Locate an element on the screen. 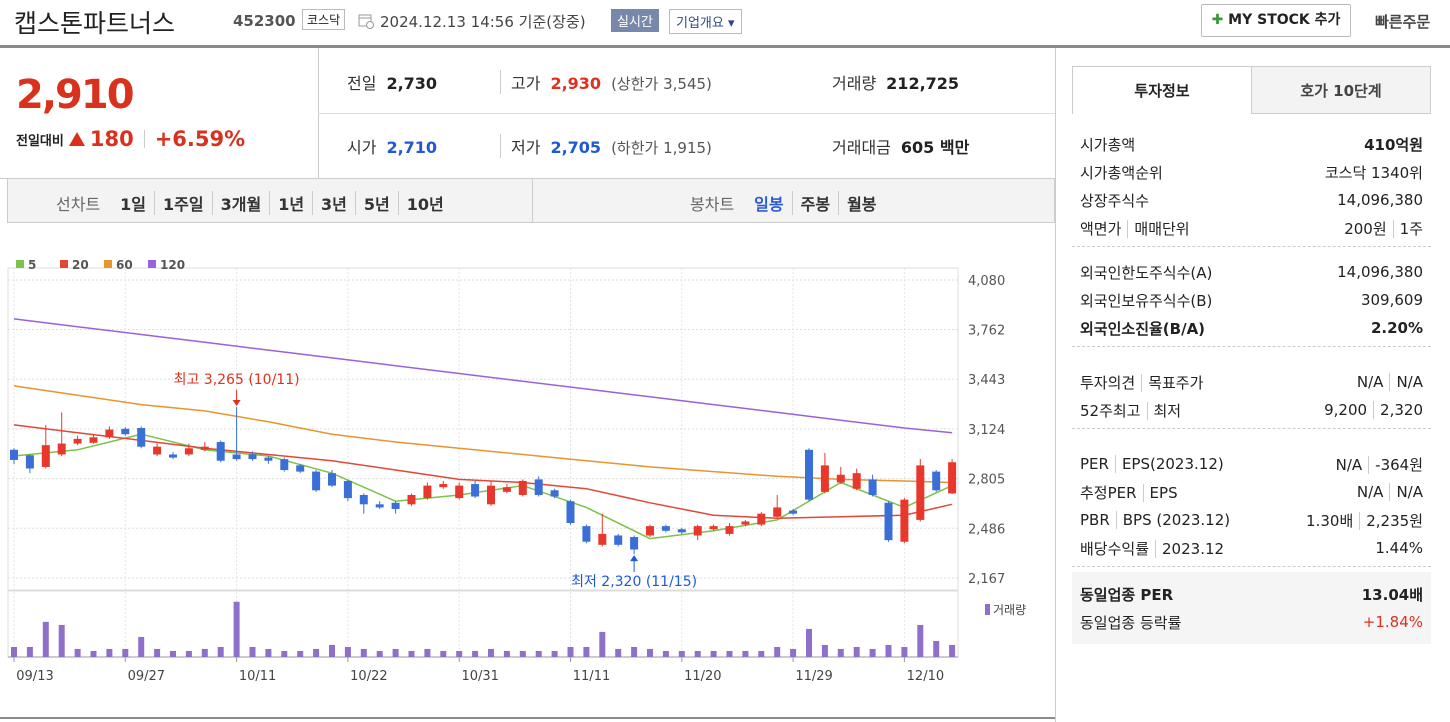 This screenshot has height=722, width=1450. tab-item: 1일 is located at coordinates (133, 204).